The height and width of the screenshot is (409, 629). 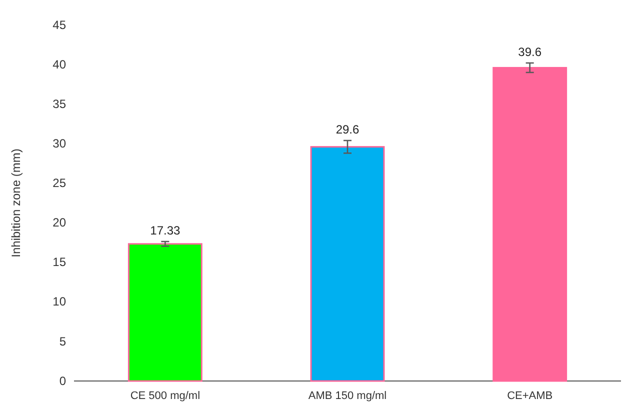 I want to click on x-tick-label: CE+AMB, so click(x=530, y=396).